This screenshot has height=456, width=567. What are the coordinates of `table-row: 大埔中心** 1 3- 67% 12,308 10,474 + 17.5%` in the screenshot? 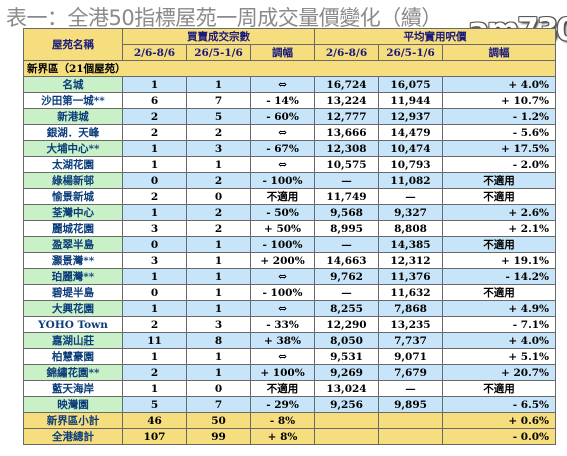 It's located at (290, 148).